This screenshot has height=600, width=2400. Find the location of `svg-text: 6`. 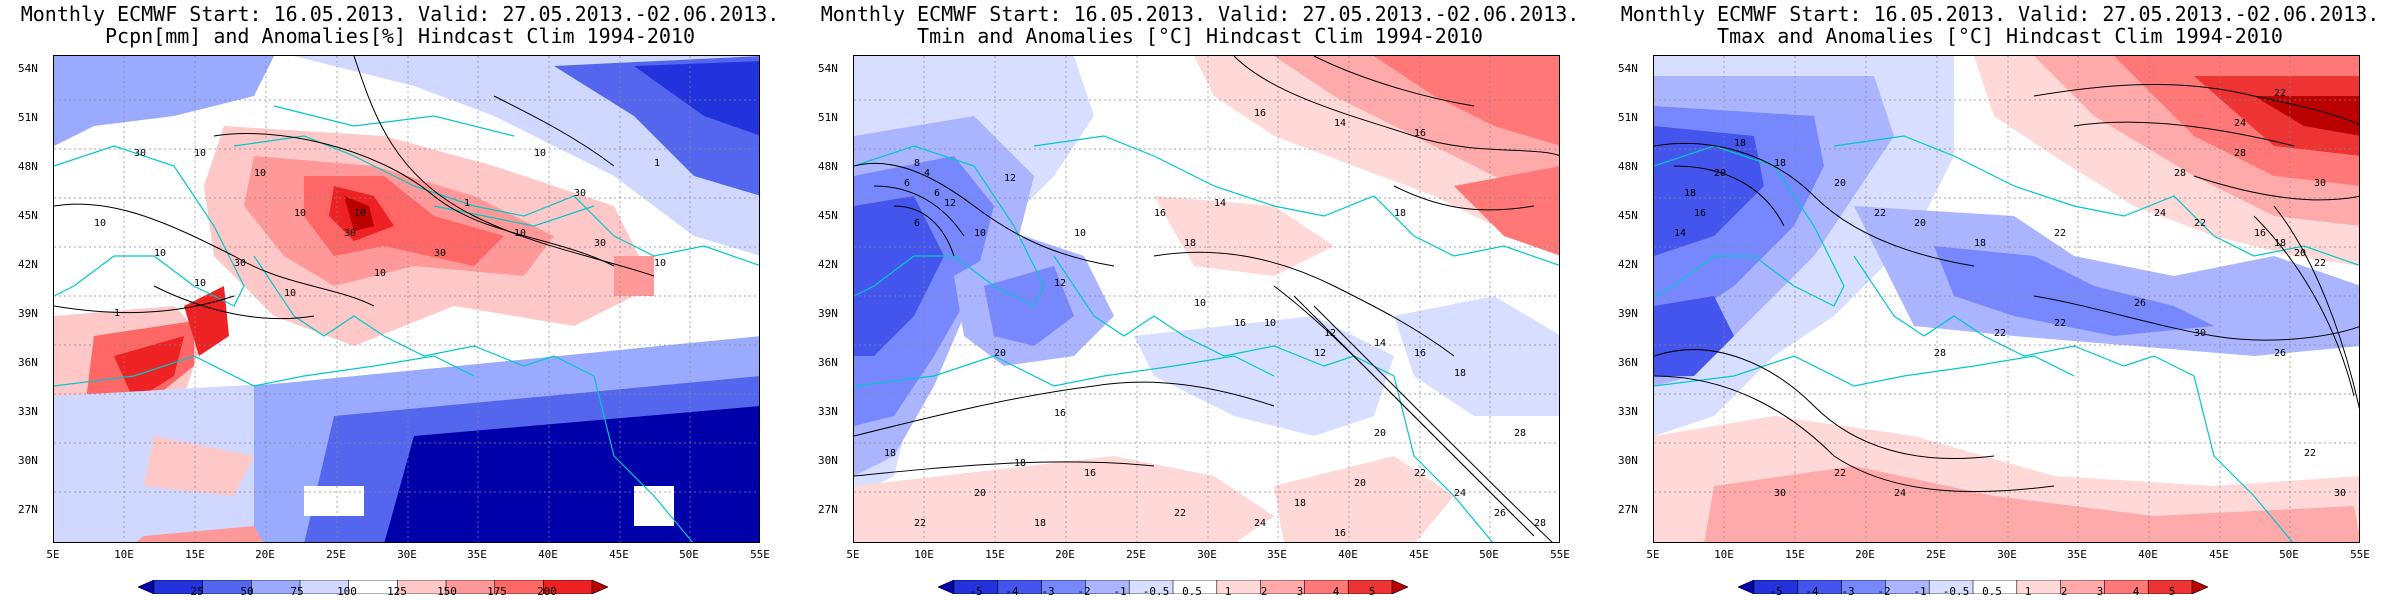

svg-text: 6 is located at coordinates (917, 223).